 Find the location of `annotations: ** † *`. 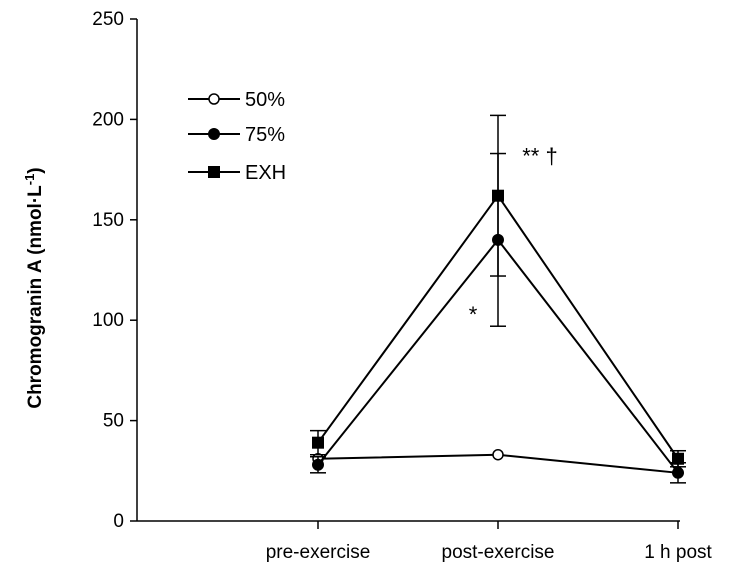

annotations: ** † * is located at coordinates (513, 236).